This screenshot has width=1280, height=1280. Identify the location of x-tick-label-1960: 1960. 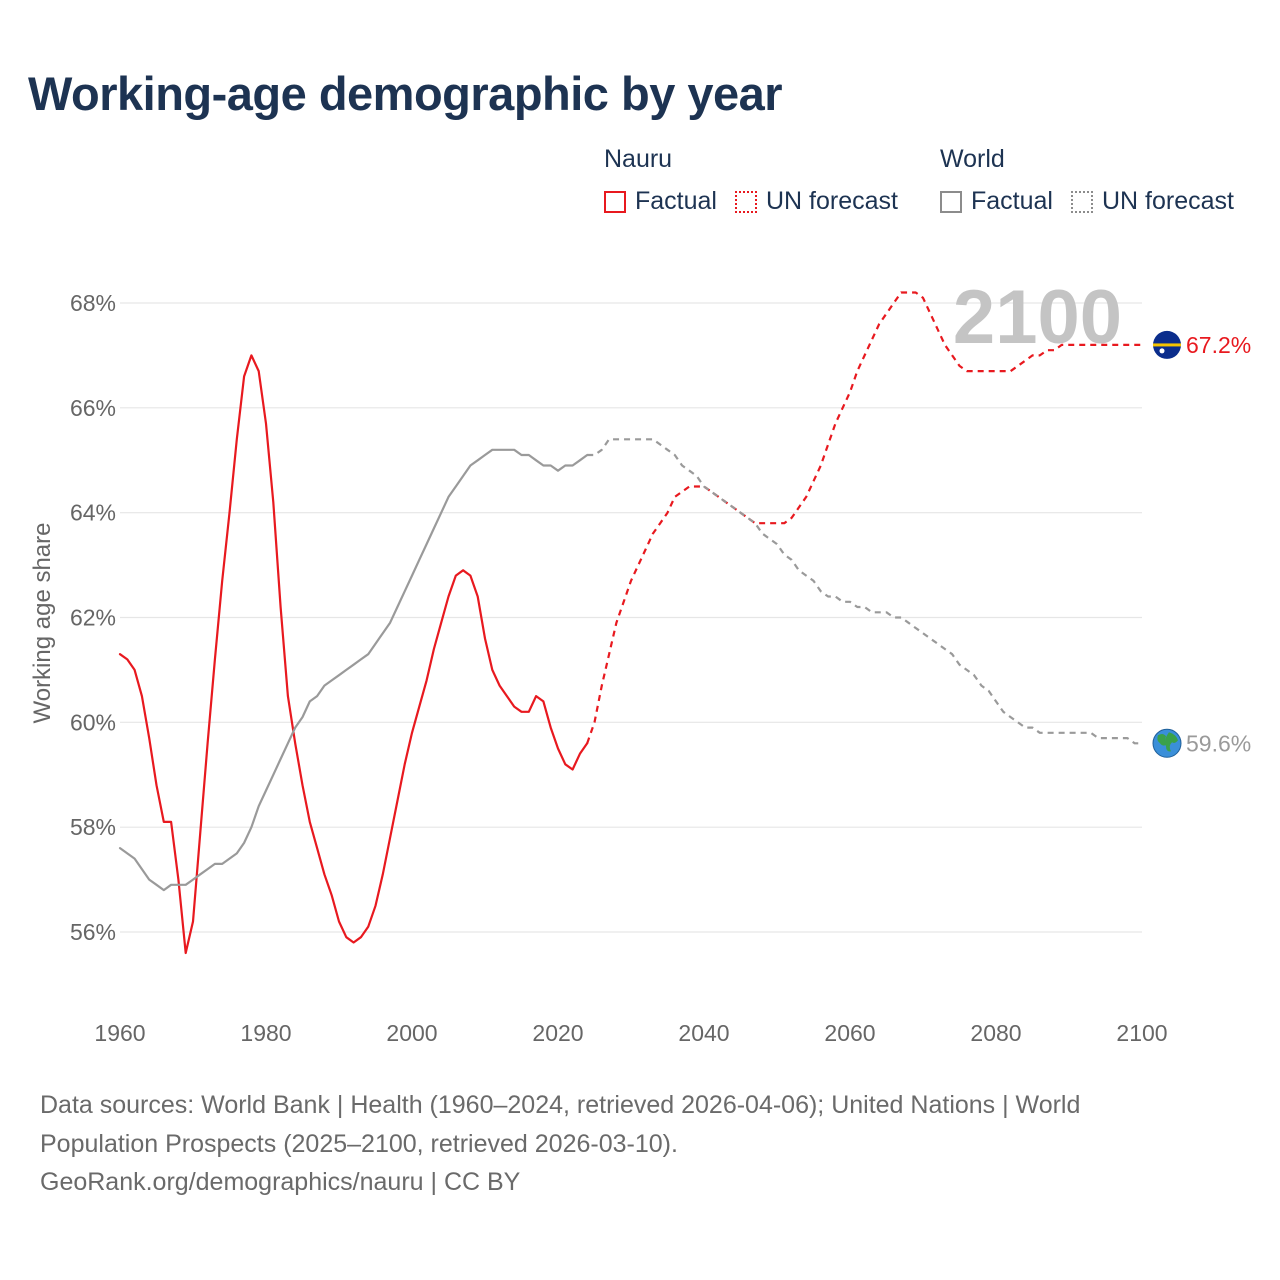
(119, 1033).